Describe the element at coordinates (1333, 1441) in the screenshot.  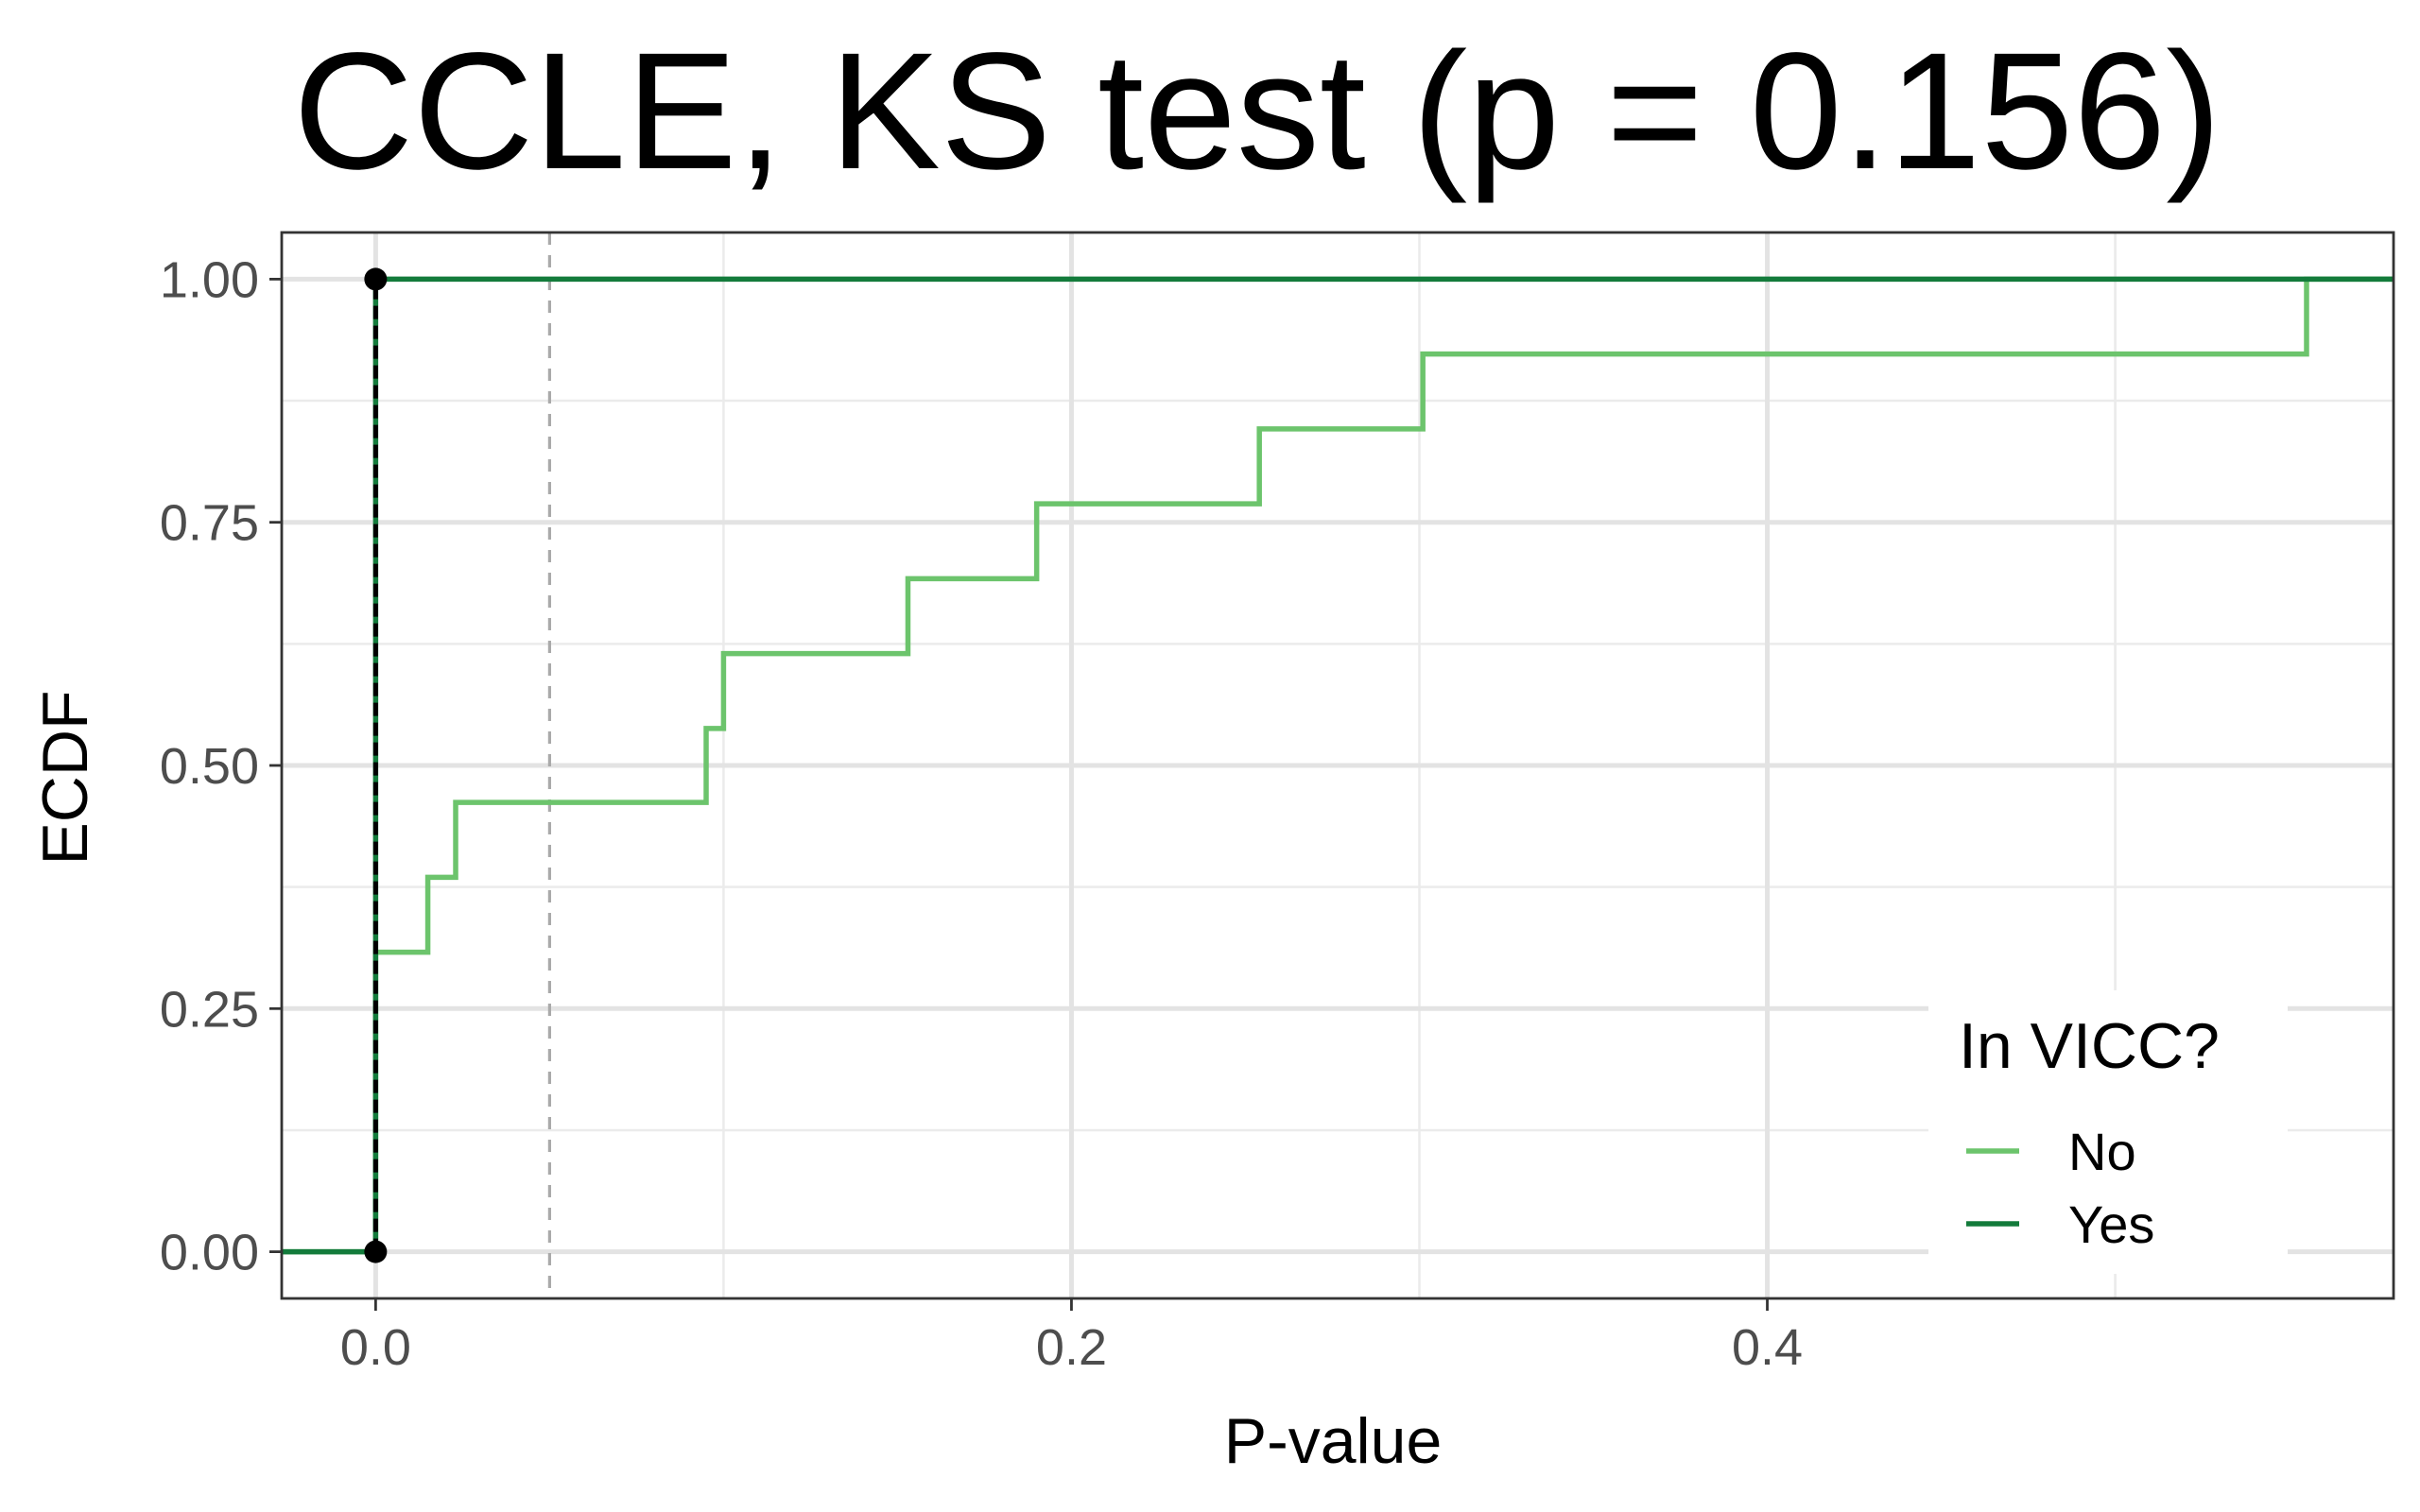
I see `x-axis-title: P-value` at that location.